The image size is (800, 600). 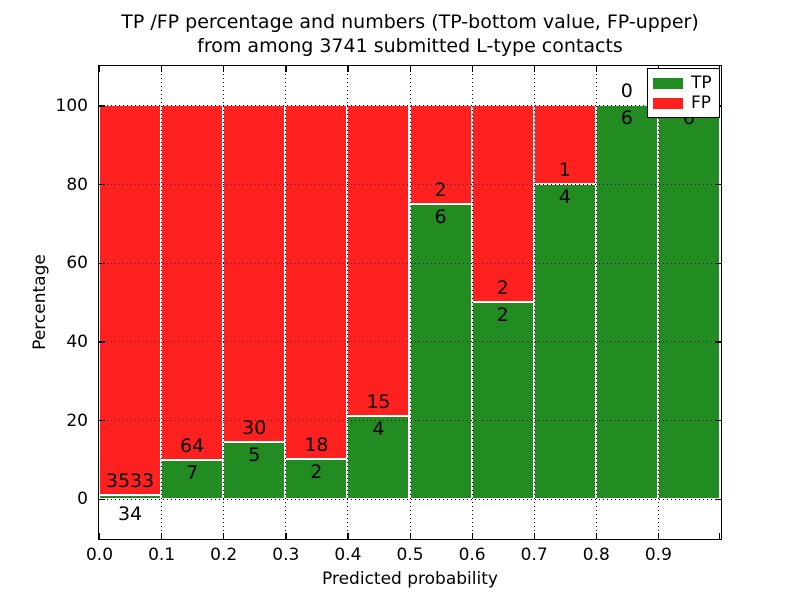 What do you see at coordinates (410, 579) in the screenshot?
I see `x-axis-label: Predicted probability` at bounding box center [410, 579].